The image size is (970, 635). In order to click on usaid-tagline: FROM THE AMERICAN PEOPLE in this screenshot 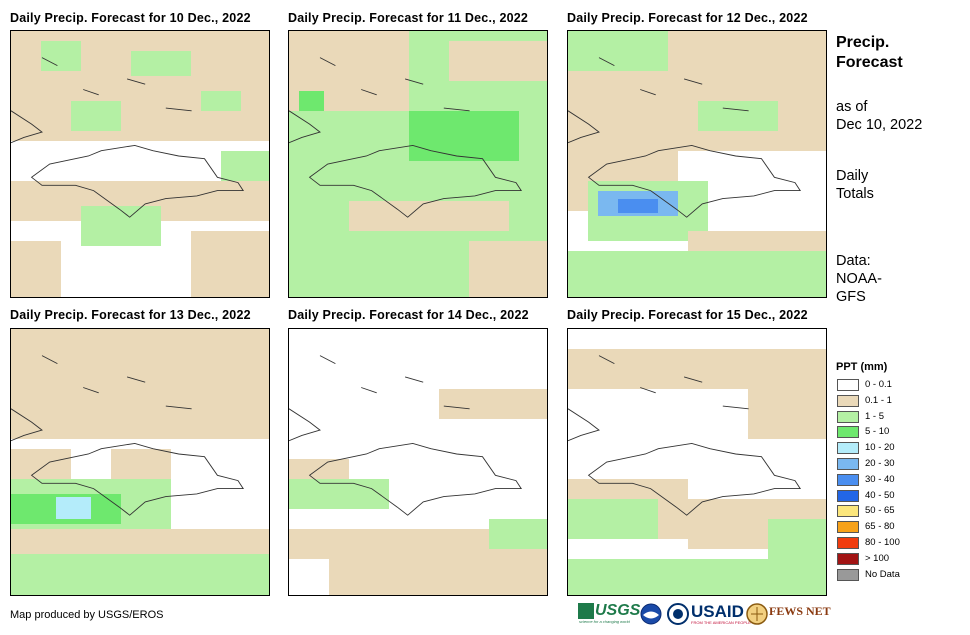, I will do `click(721, 622)`.